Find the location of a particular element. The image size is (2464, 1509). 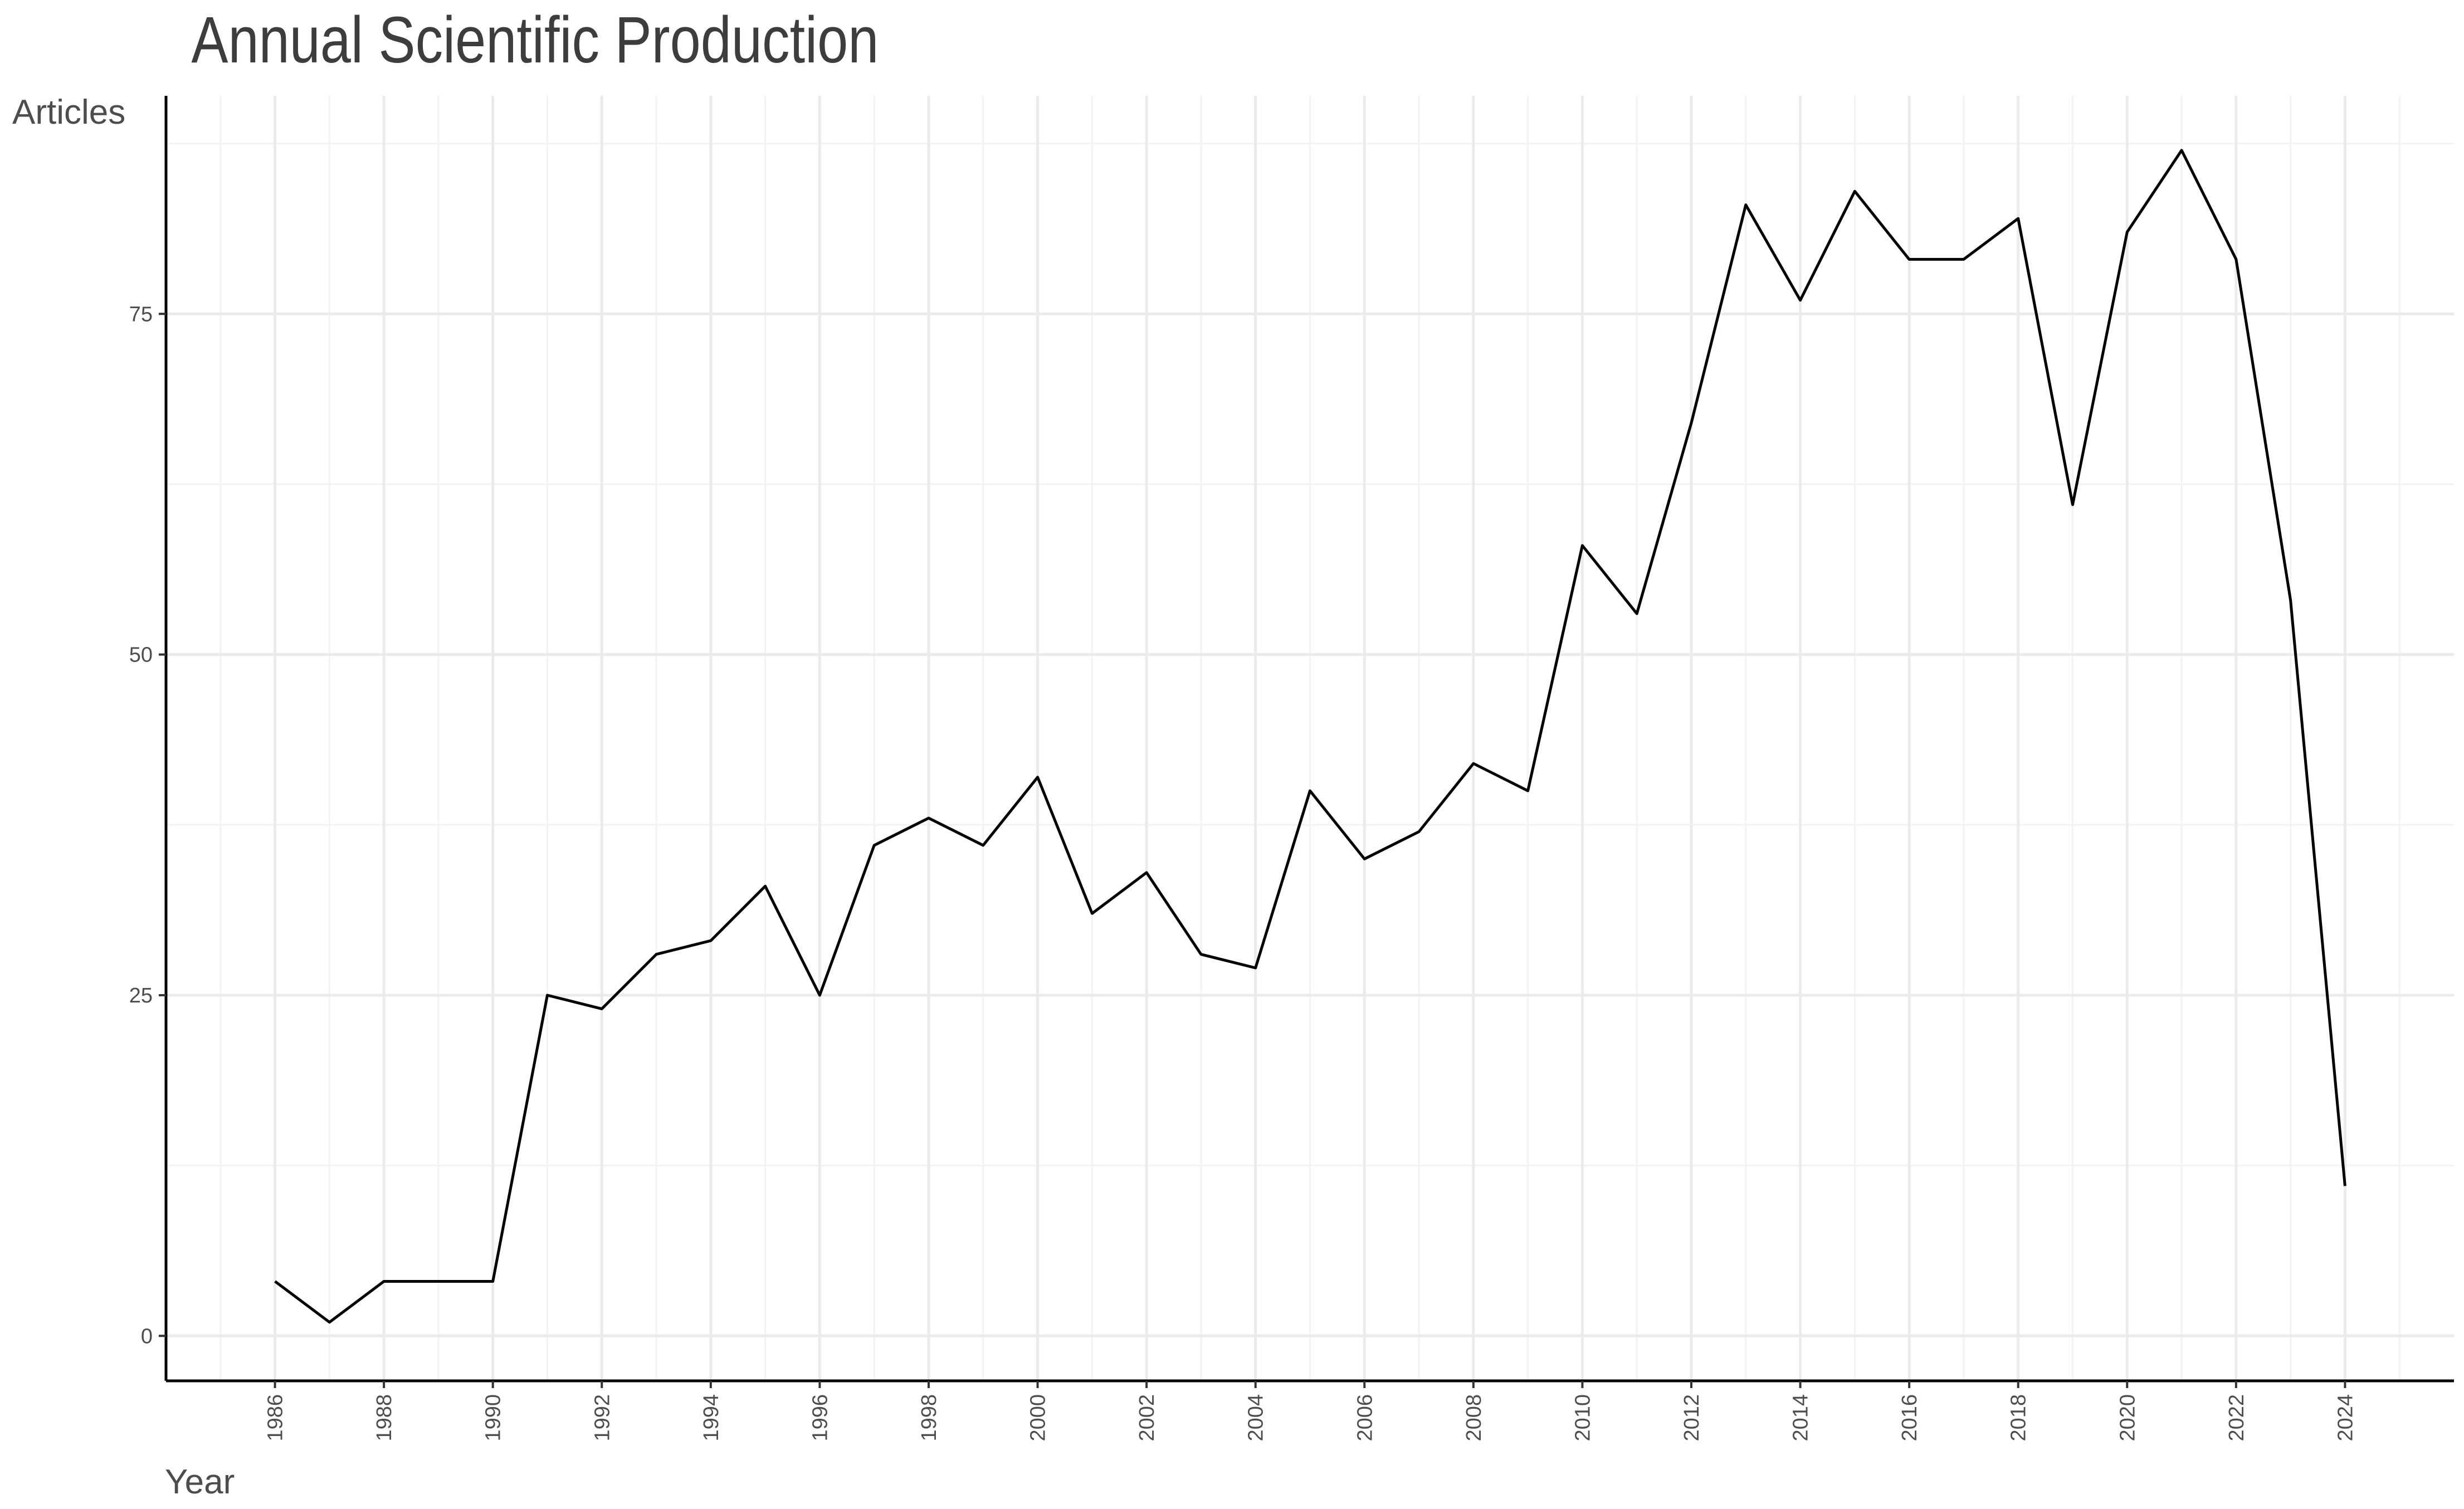

x-tick-label: 2008 is located at coordinates (1474, 1418).